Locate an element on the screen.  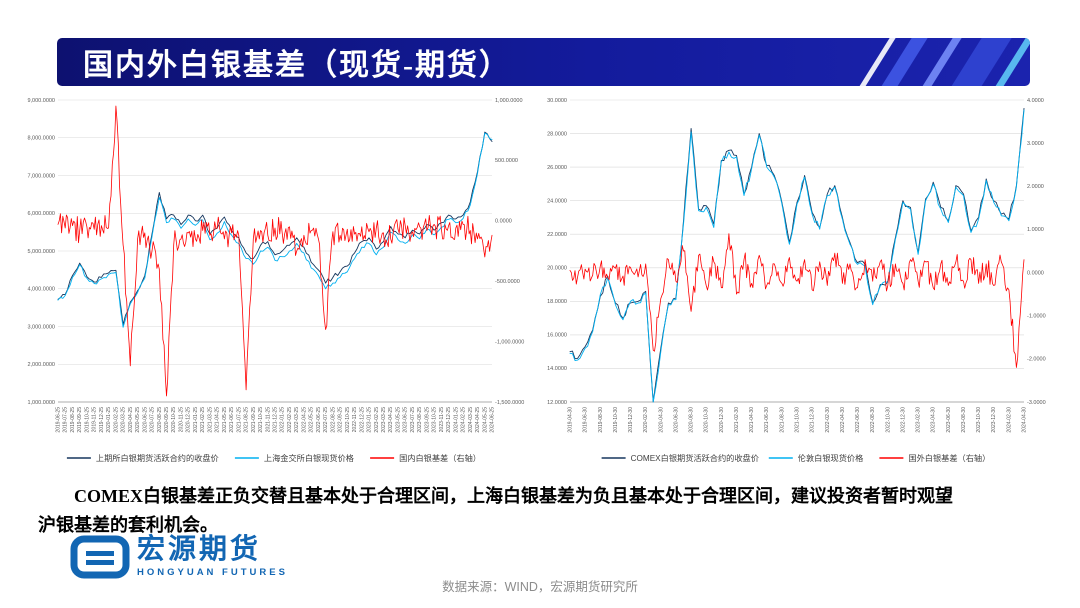
svg-text: 2022-08-30 is located at coordinates (873, 420).